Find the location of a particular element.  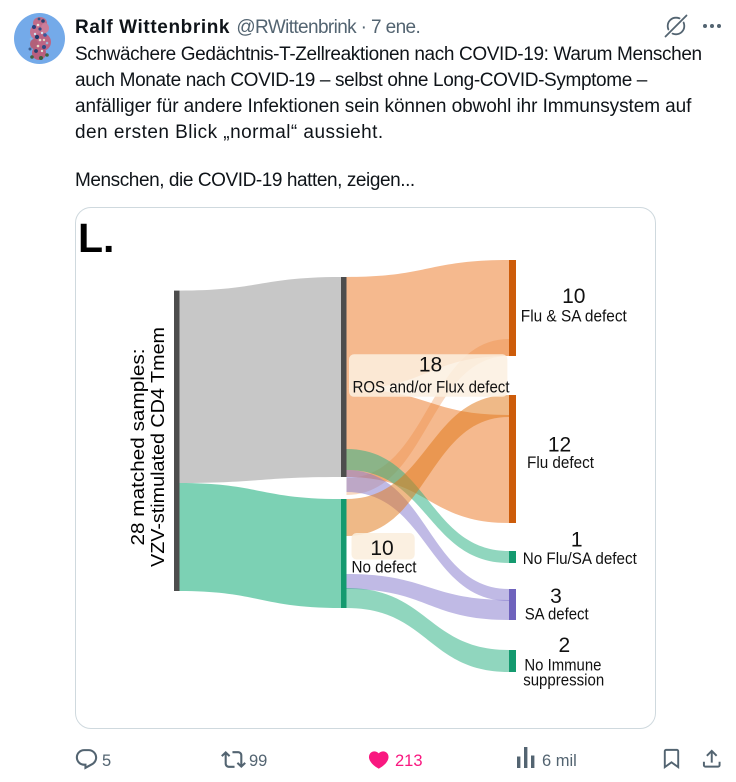

svg-text: 3 is located at coordinates (556, 596).